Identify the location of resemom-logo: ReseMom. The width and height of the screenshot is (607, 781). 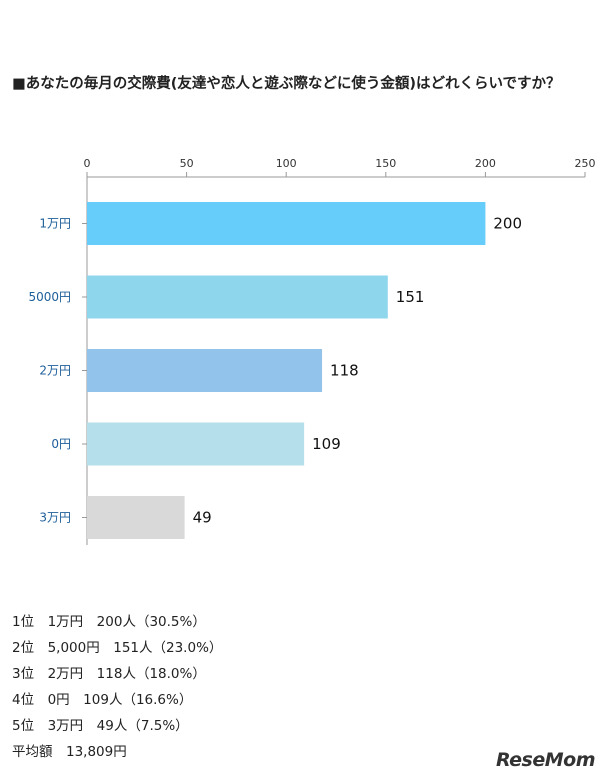
(545, 760).